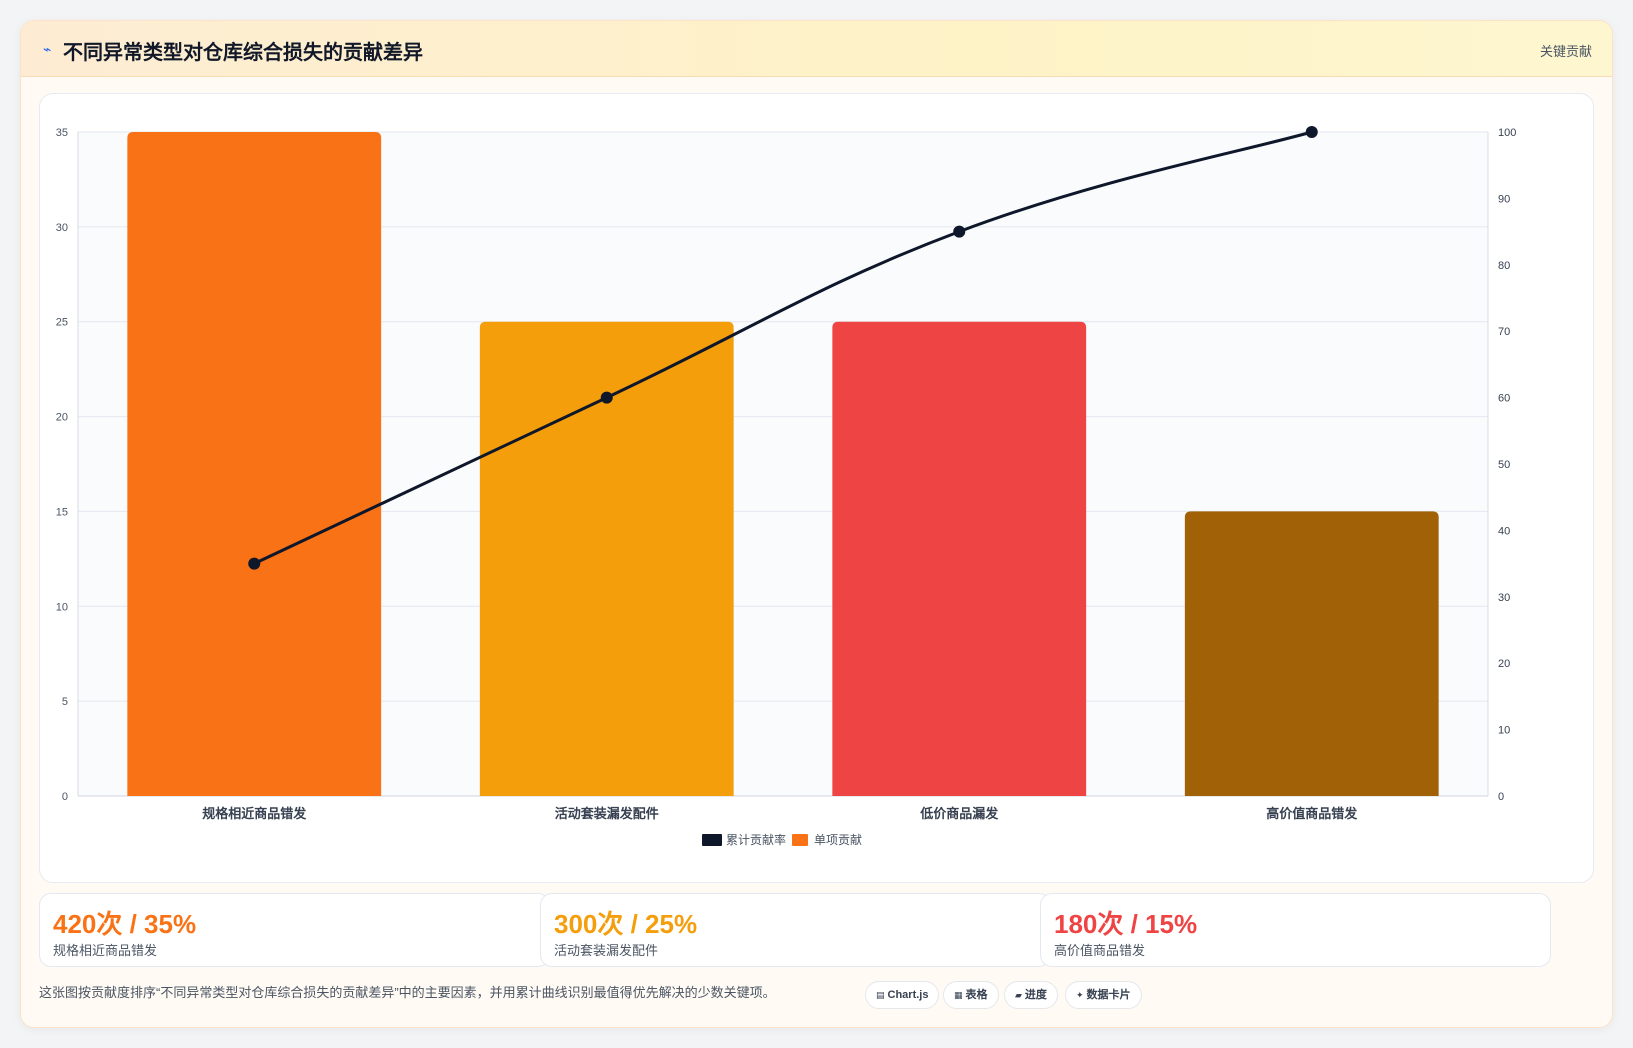 The height and width of the screenshot is (1048, 1633). Describe the element at coordinates (606, 950) in the screenshot. I see `stat-label-2: 活动套装漏发配件` at that location.